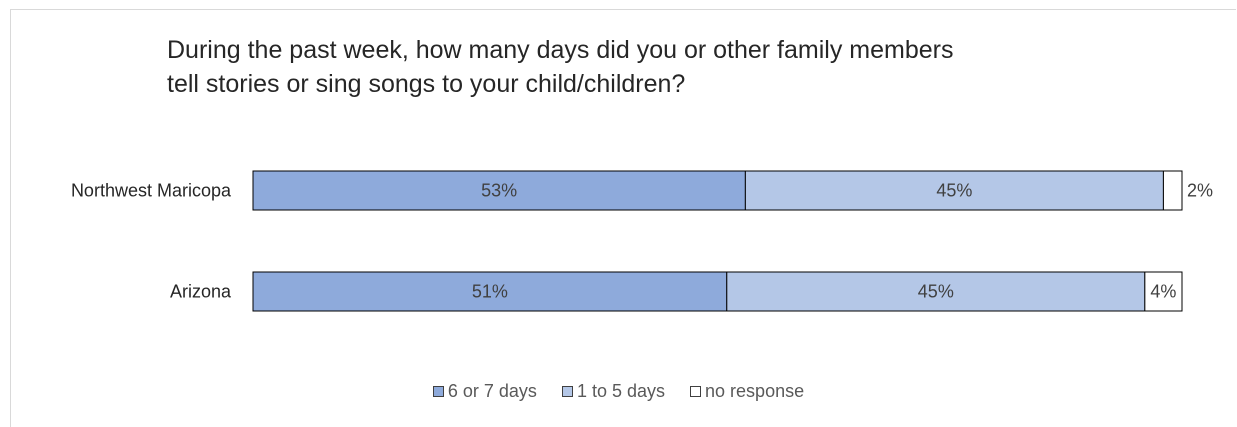  Describe the element at coordinates (755, 391) in the screenshot. I see `legend-label-no-response: no response` at that location.